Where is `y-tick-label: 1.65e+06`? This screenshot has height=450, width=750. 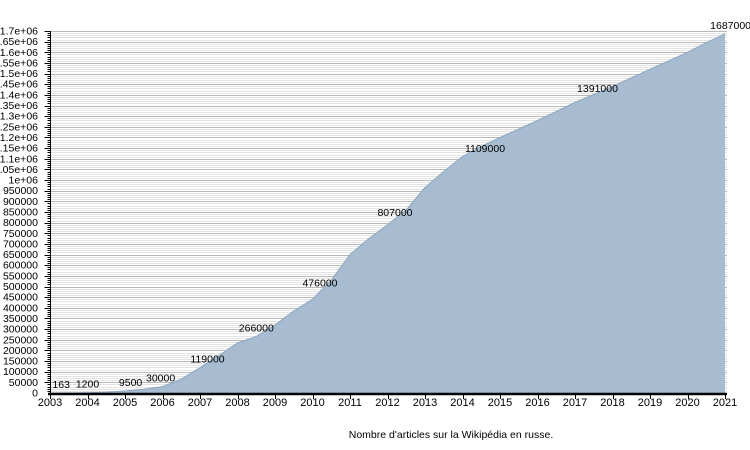 y-tick-label: 1.65e+06 is located at coordinates (19, 42).